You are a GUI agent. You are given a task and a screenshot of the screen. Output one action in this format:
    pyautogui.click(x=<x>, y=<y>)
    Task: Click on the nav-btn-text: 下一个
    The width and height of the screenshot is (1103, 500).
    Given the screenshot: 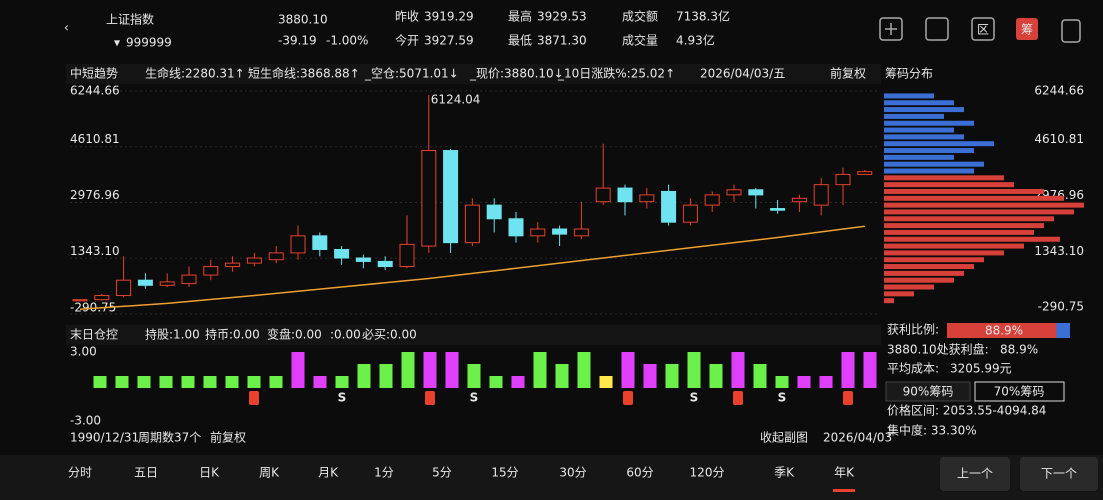 What is the action you would take?
    pyautogui.click(x=1059, y=474)
    